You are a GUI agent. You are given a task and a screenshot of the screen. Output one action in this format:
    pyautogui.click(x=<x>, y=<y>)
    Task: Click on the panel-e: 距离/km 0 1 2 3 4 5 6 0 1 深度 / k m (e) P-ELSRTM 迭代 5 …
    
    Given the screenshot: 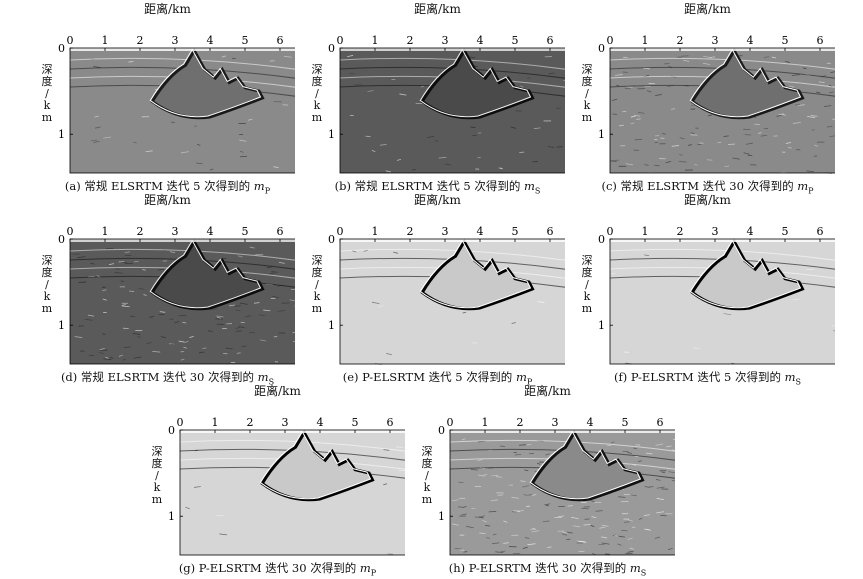 What is the action you would take?
    pyautogui.click(x=437, y=289)
    